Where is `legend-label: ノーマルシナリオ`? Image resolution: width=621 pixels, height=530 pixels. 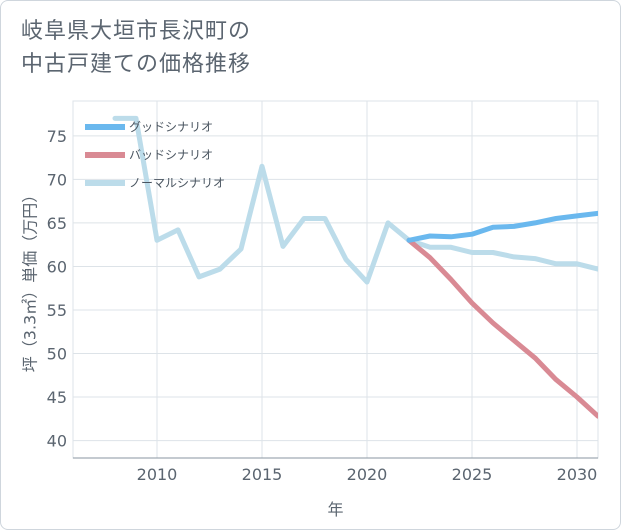 legend-label: ノーマルシナリオ is located at coordinates (177, 183).